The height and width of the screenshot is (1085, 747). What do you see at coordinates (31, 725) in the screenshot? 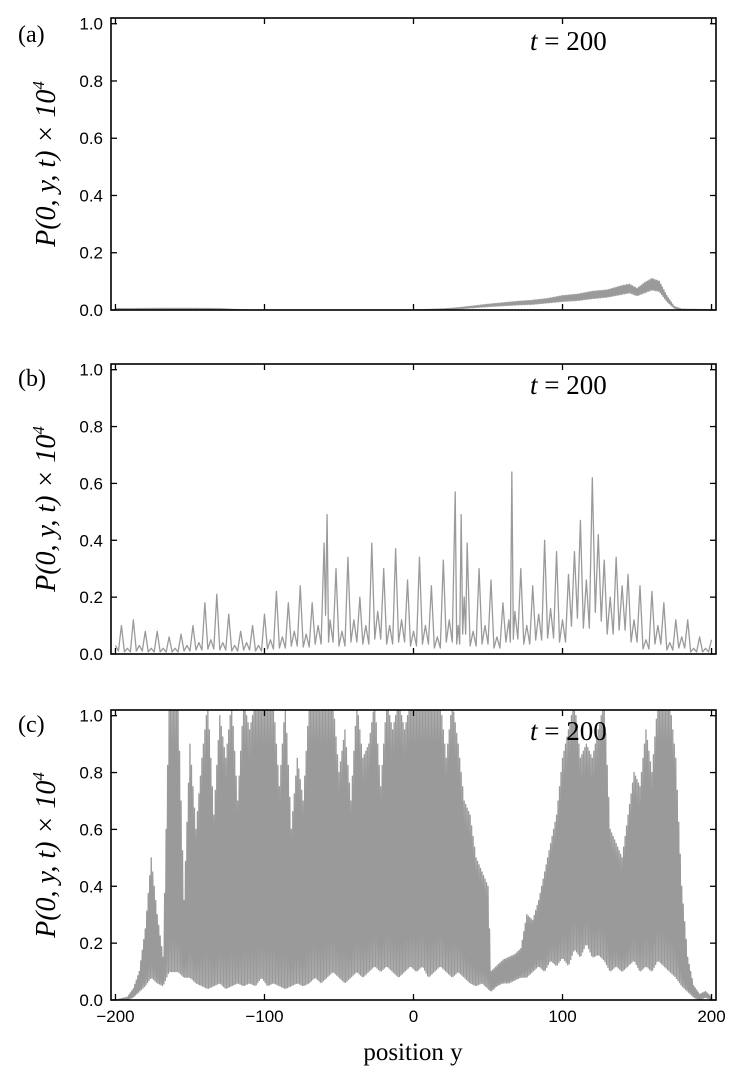
I see `panel-c-label: (c)` at bounding box center [31, 725].